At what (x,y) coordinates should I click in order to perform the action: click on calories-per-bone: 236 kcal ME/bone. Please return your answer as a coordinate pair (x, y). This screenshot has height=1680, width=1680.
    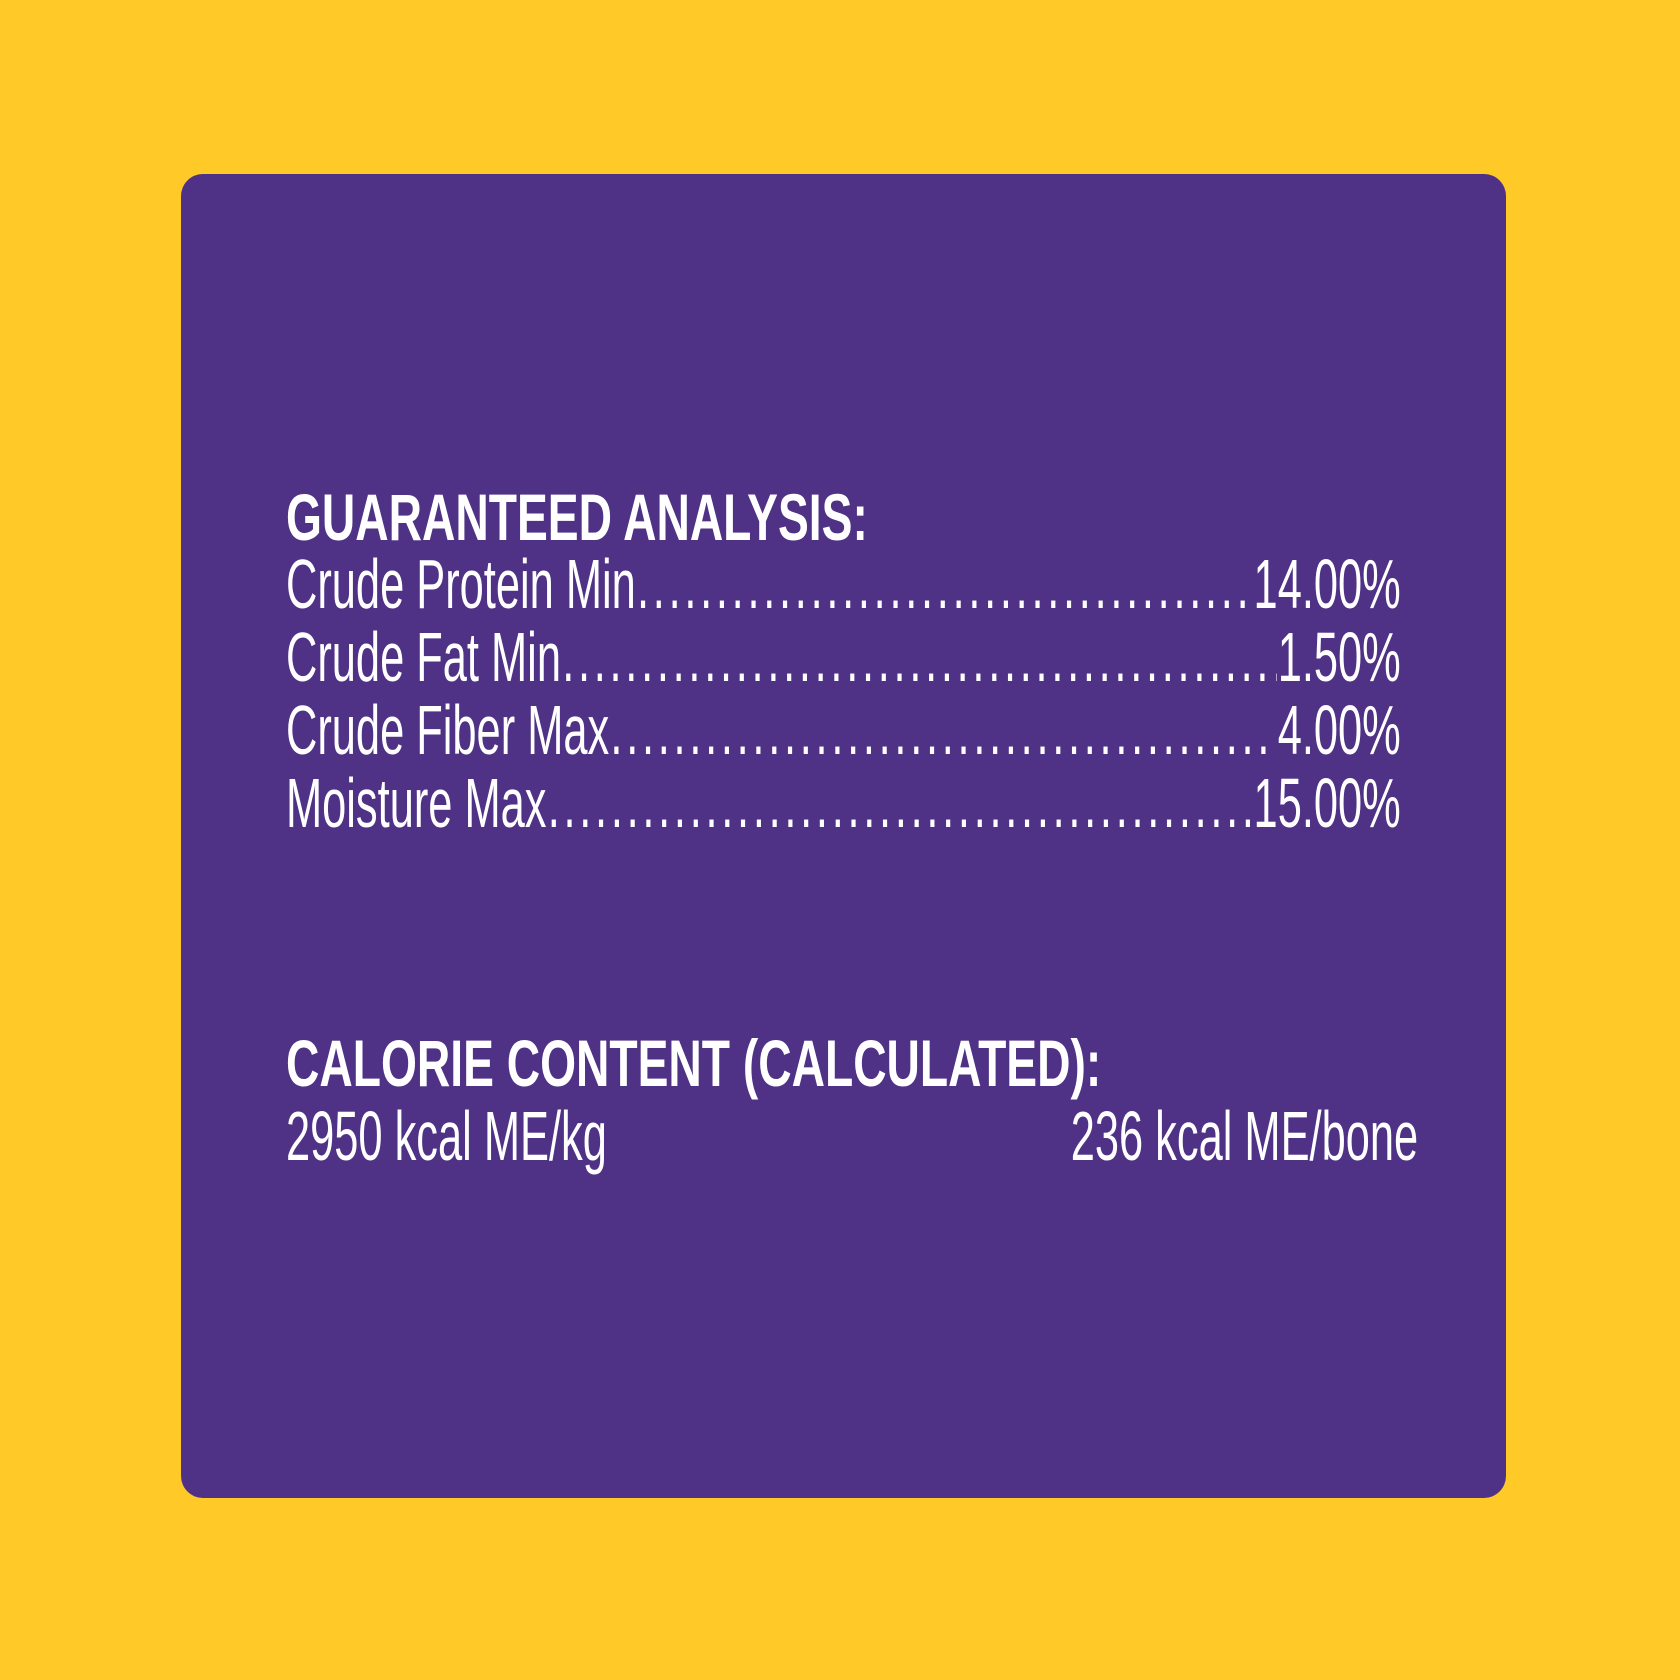
    Looking at the image, I should click on (1244, 1136).